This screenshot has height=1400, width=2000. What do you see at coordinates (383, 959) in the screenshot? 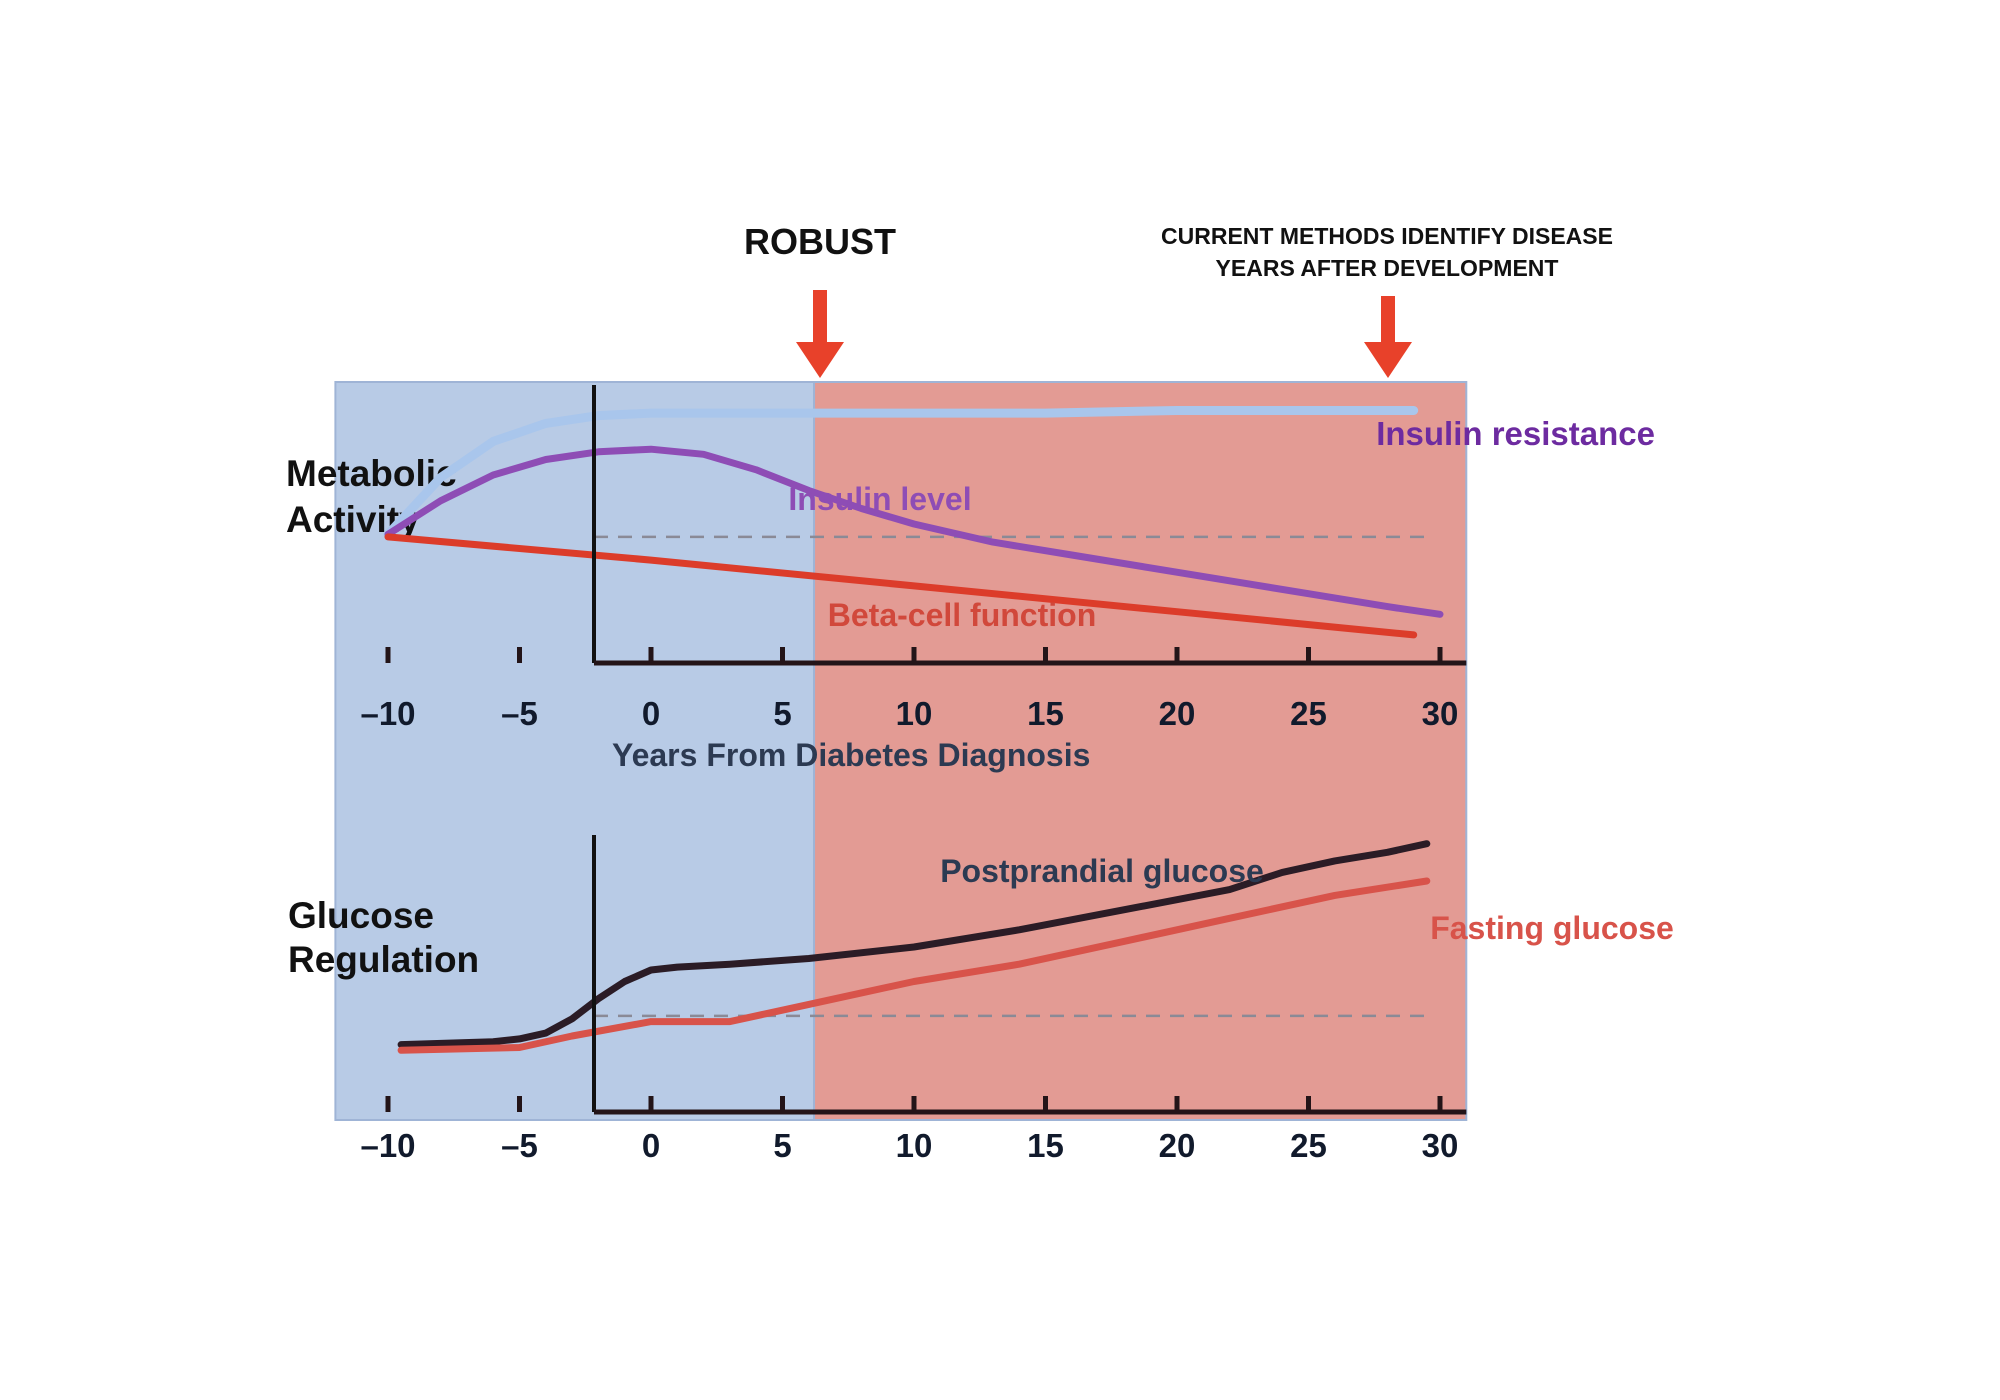
I see `glucose-ylabel-line2: Regulation` at bounding box center [383, 959].